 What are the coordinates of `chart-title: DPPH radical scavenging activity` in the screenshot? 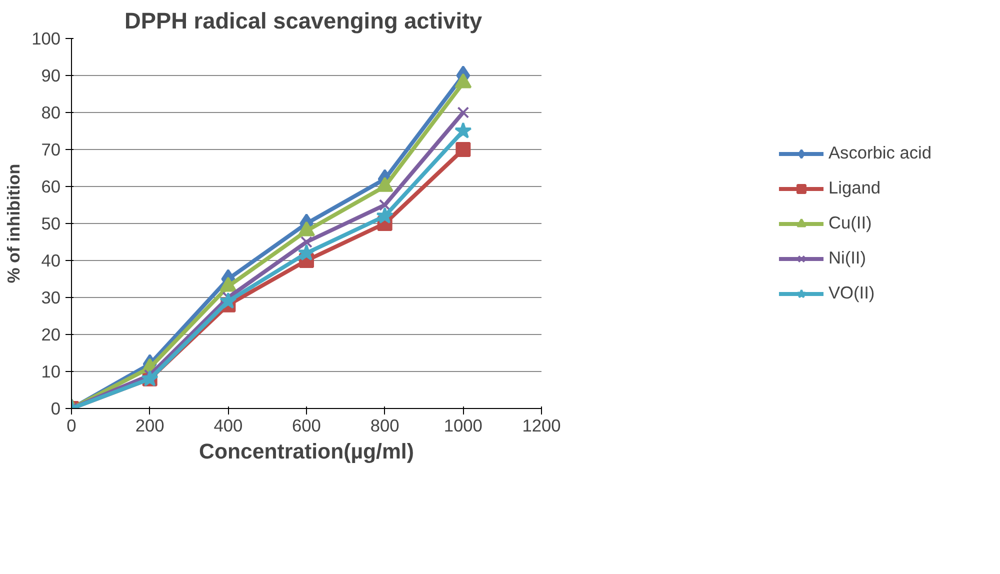 It's located at (303, 21).